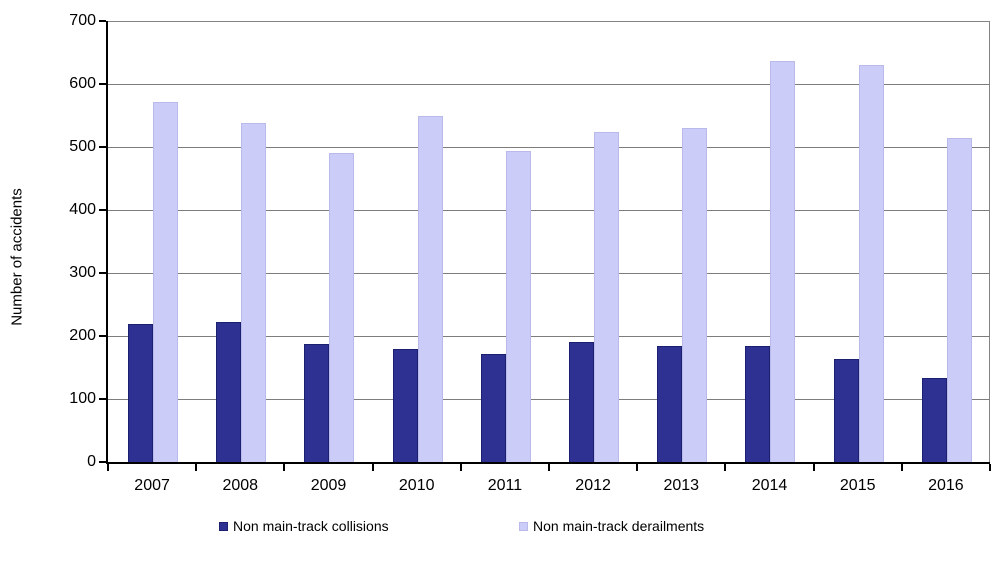 The image size is (1000, 563). What do you see at coordinates (91, 461) in the screenshot?
I see `y-tick-label-0: 0` at bounding box center [91, 461].